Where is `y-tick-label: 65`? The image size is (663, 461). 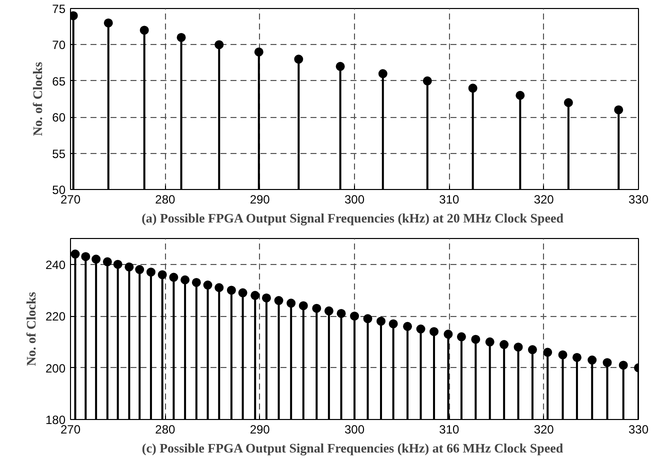
y-tick-label: 65 is located at coordinates (59, 81).